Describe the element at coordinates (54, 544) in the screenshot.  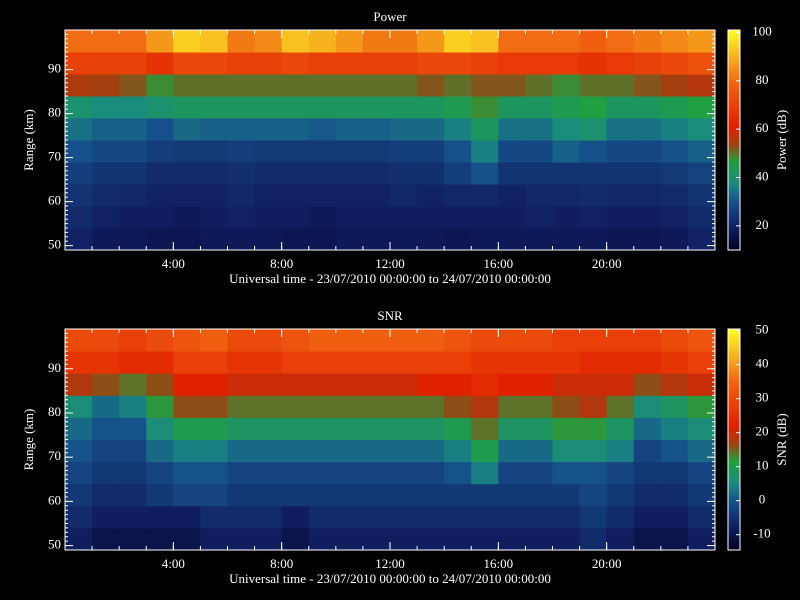
I see `y-tick-label: 50` at that location.